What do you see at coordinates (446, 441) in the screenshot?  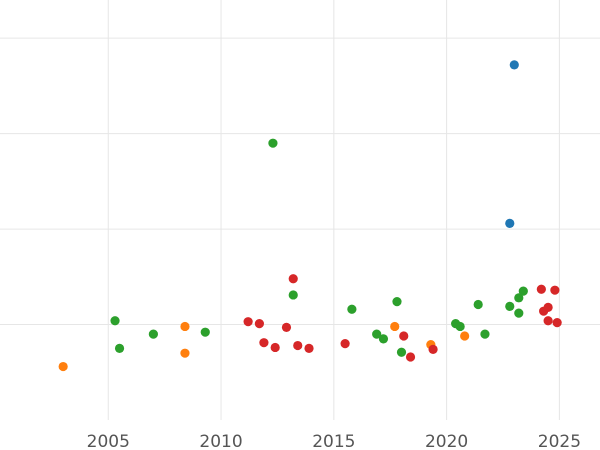 I see `x-tick-label: 2020` at bounding box center [446, 441].